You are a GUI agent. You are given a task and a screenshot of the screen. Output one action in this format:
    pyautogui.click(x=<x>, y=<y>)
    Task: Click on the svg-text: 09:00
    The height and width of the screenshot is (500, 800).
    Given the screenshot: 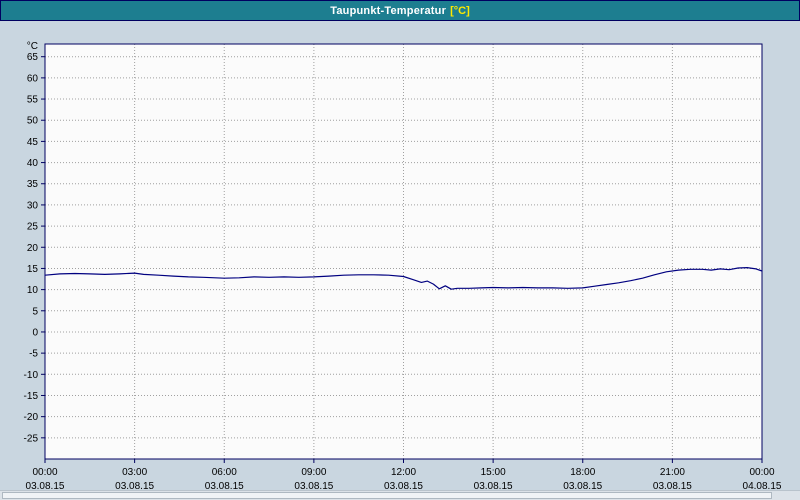 What is the action you would take?
    pyautogui.click(x=313, y=472)
    